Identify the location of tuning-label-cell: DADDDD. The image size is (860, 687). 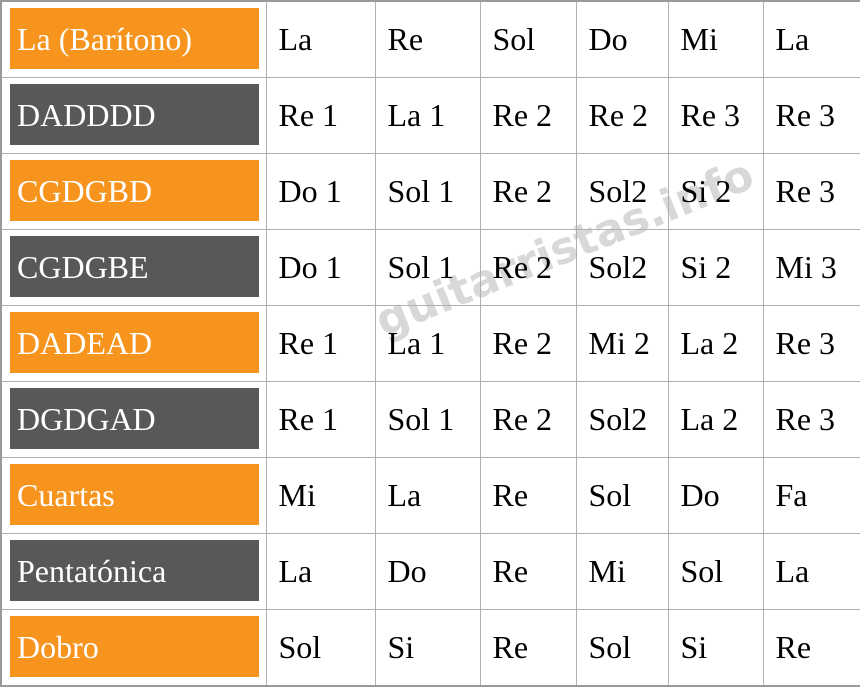
(133, 115).